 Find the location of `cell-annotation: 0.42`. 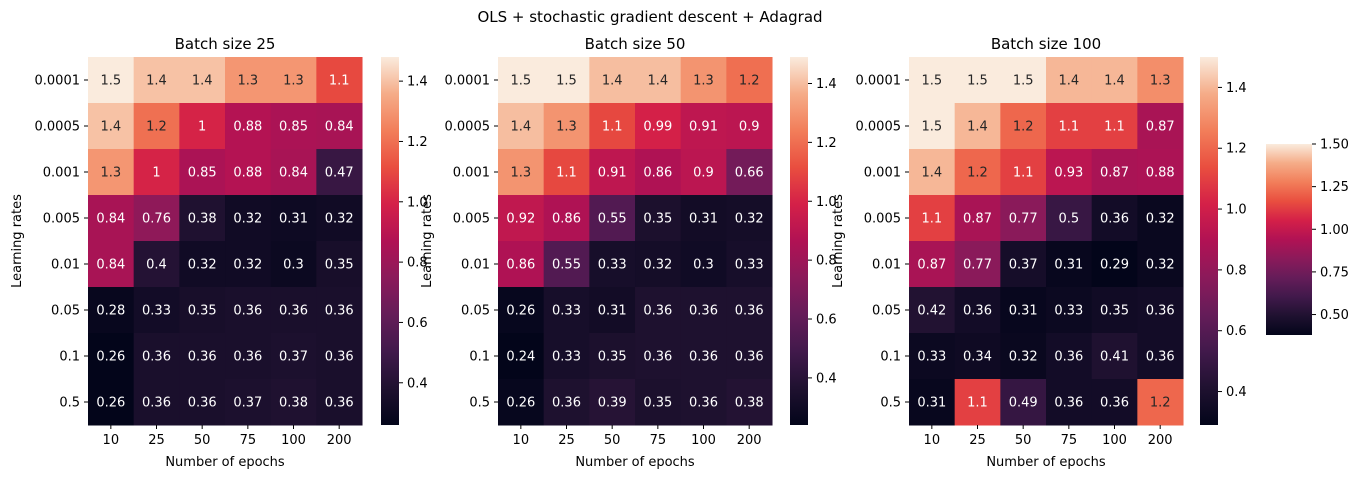

cell-annotation: 0.42 is located at coordinates (931, 311).